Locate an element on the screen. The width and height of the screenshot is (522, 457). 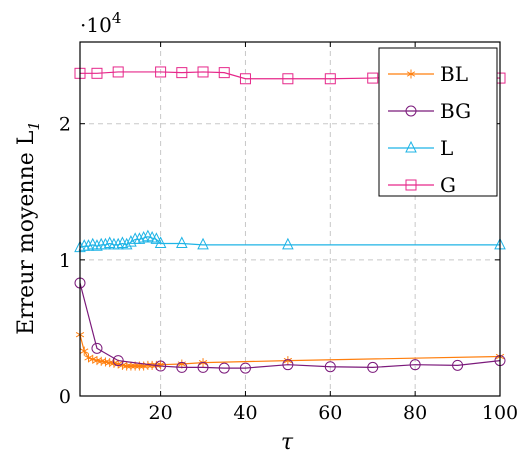
legend-label: L is located at coordinates (446, 148).